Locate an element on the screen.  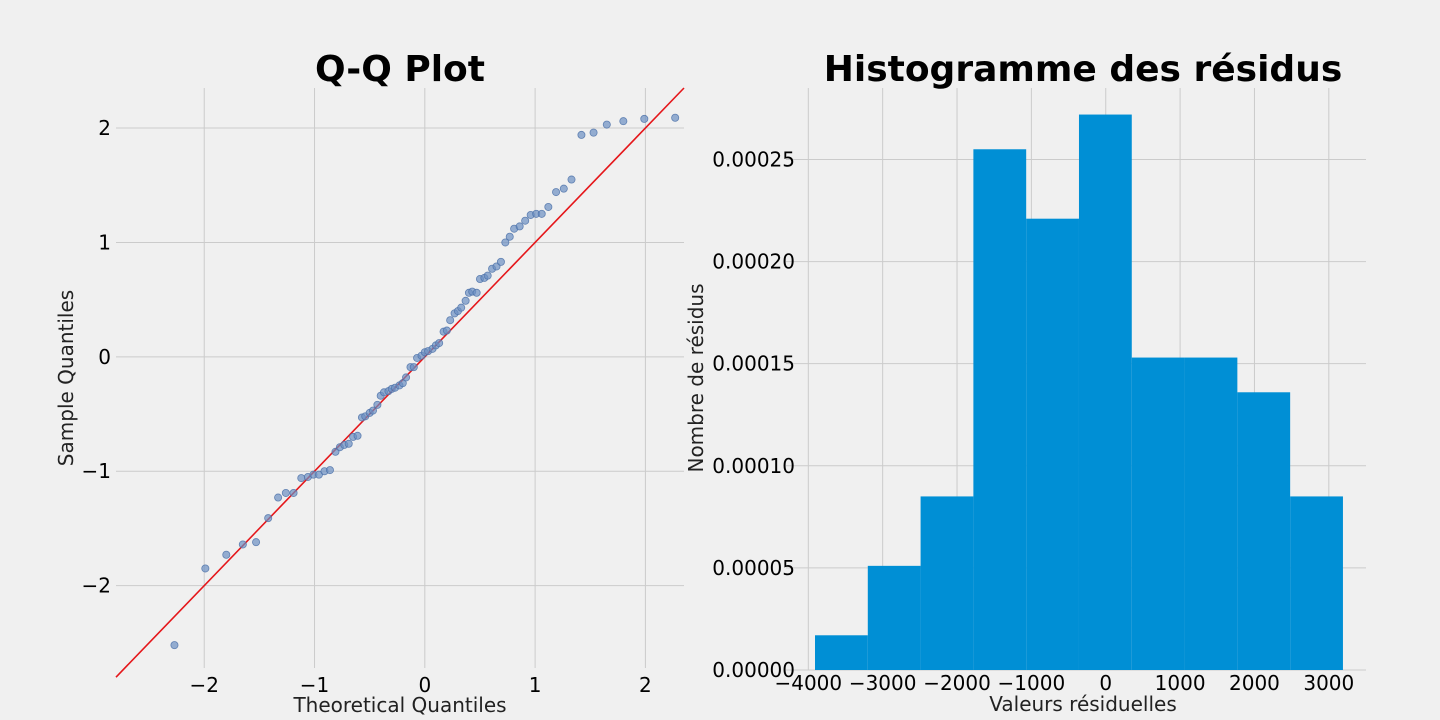
histogram-y-tick-label: 0.00005 is located at coordinates (753, 568).